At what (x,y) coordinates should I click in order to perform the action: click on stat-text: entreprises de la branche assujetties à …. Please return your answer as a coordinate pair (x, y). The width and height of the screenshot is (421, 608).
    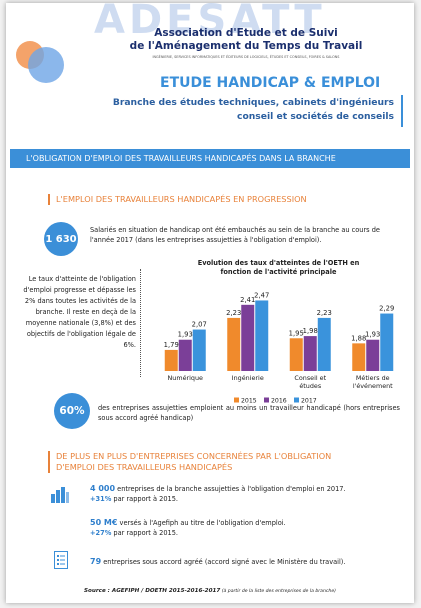
    Looking at the image, I should click on (230, 489).